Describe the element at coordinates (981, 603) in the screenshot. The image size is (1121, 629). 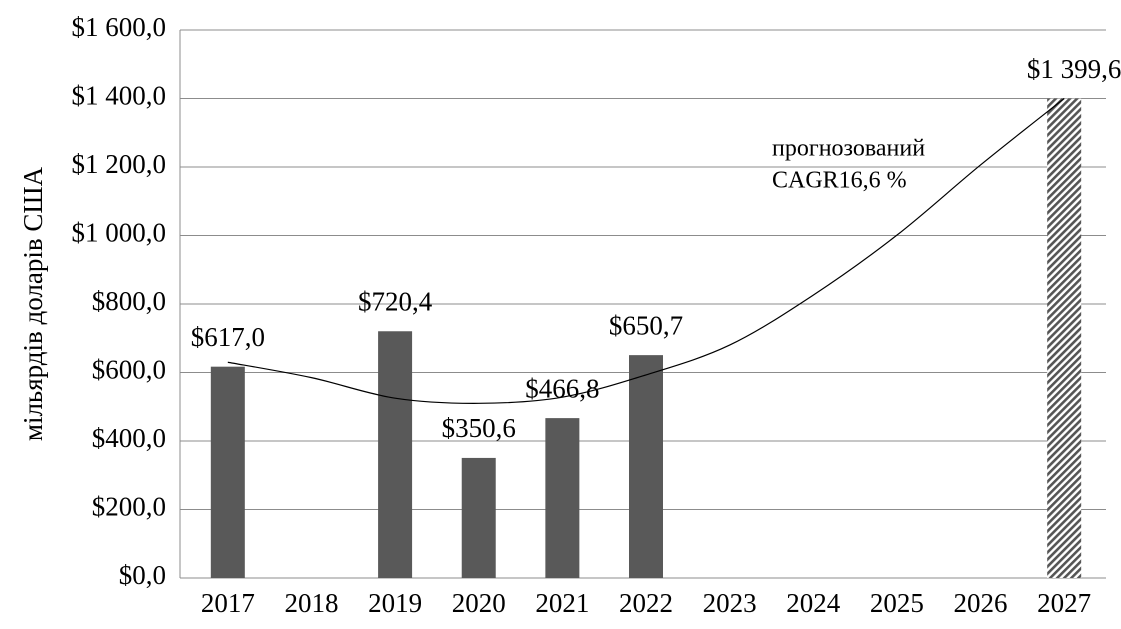
I see `x-tick-label: 2026` at that location.